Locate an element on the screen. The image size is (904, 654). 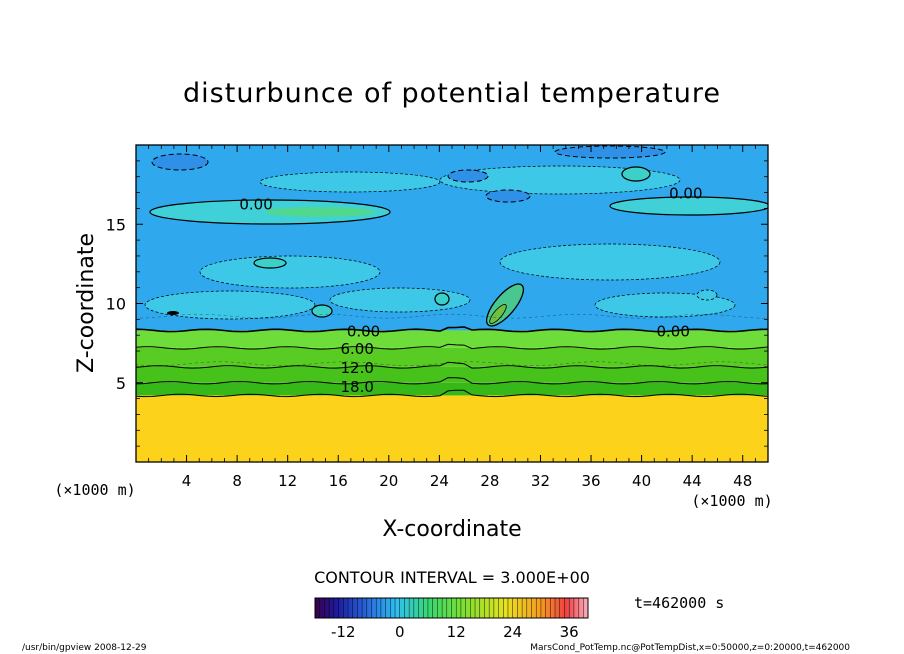
y-tick-label: 10 is located at coordinates (116, 304).